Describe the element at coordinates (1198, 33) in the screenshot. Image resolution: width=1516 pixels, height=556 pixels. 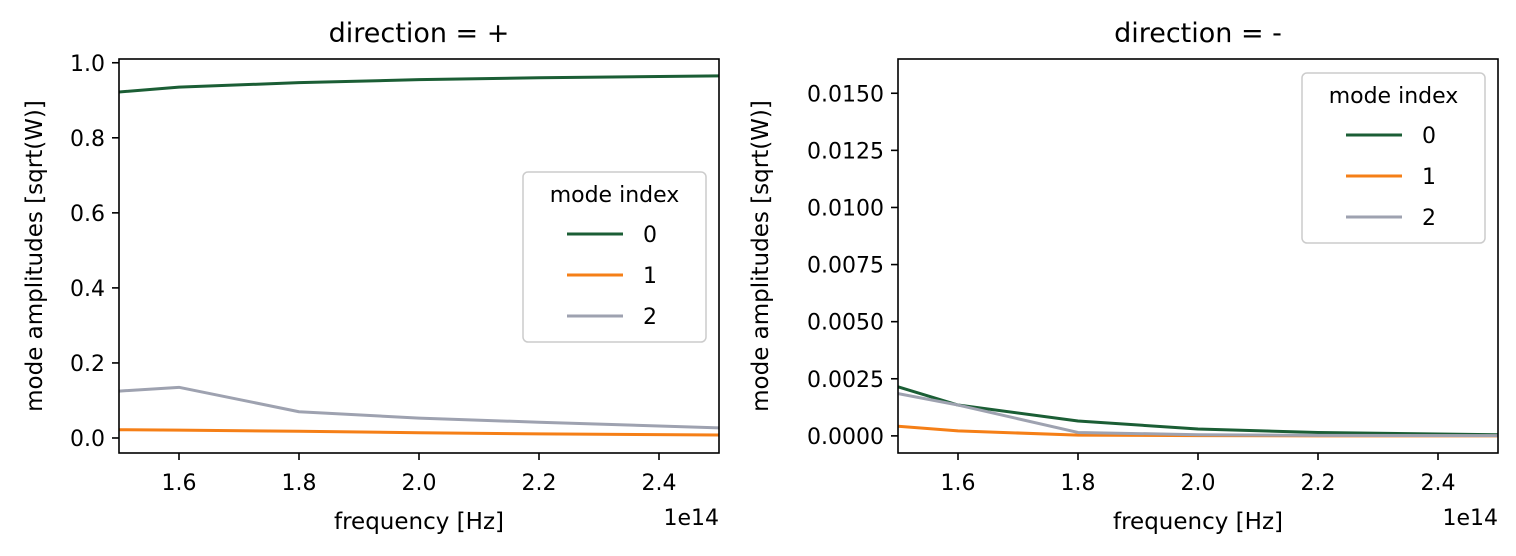
I see `chart-title: direction = -` at that location.